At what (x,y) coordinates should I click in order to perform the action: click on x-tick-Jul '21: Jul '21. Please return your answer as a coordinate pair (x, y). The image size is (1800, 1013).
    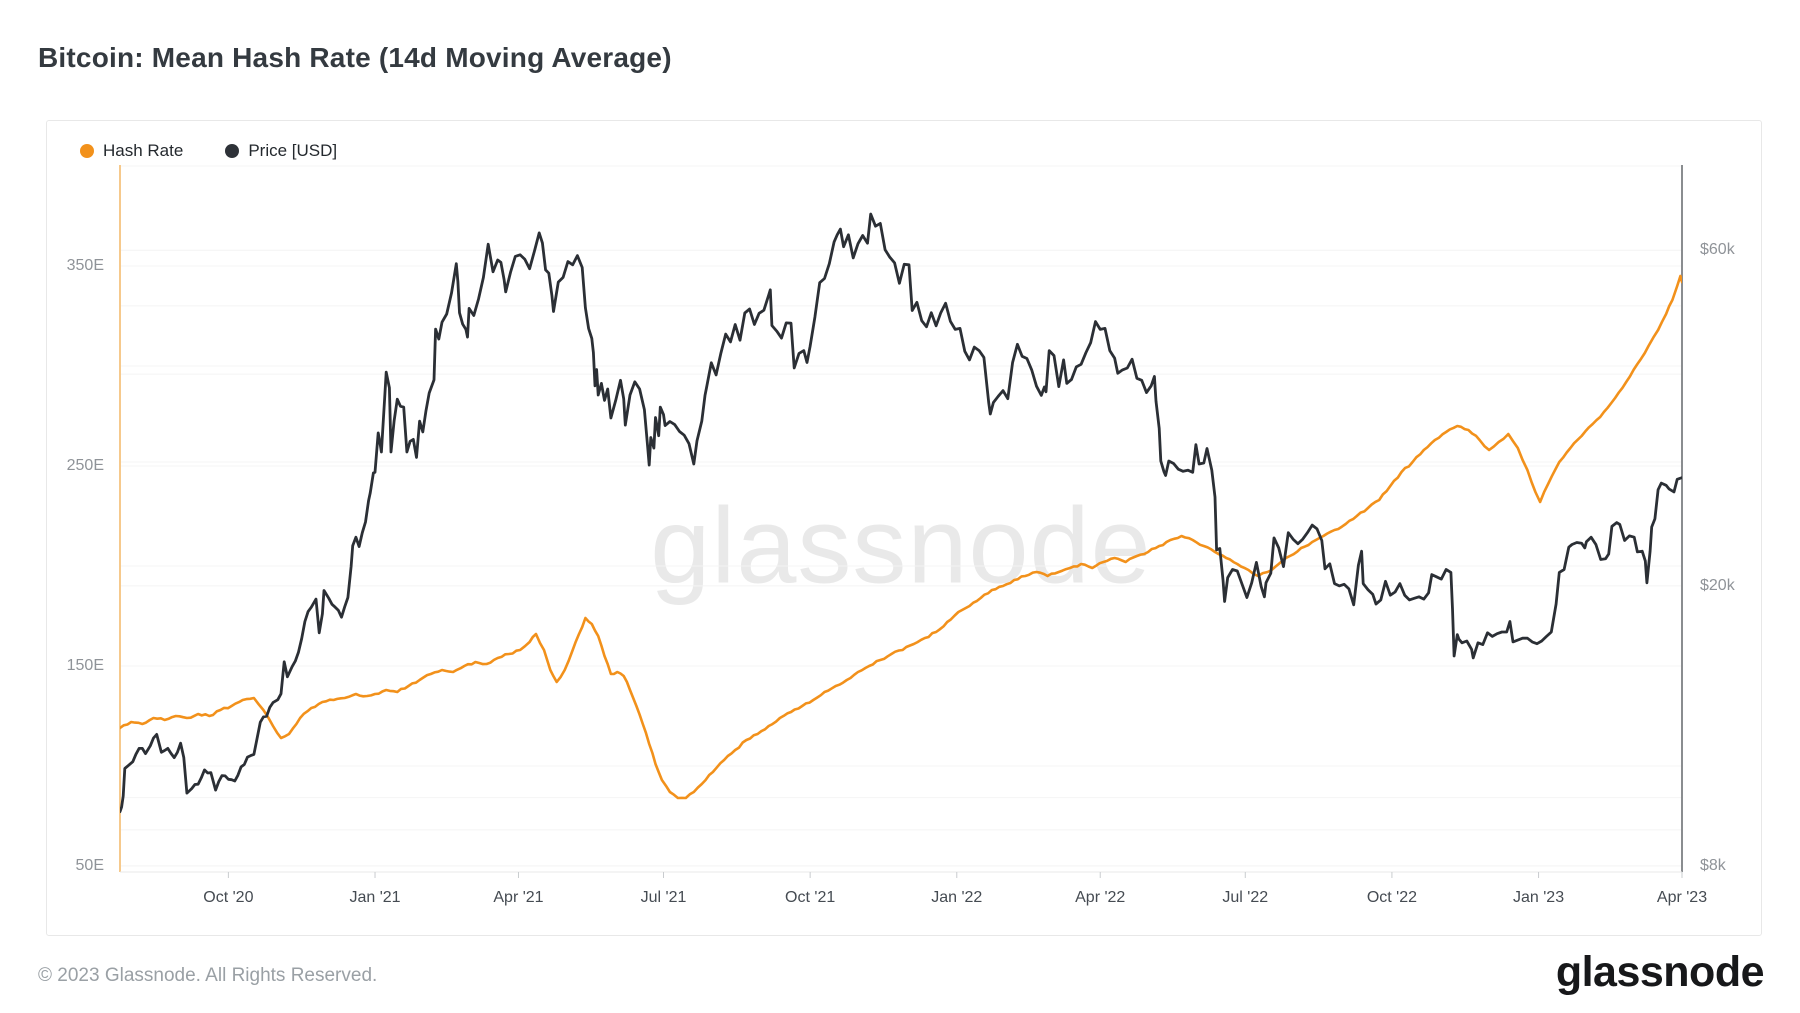
    Looking at the image, I should click on (663, 897).